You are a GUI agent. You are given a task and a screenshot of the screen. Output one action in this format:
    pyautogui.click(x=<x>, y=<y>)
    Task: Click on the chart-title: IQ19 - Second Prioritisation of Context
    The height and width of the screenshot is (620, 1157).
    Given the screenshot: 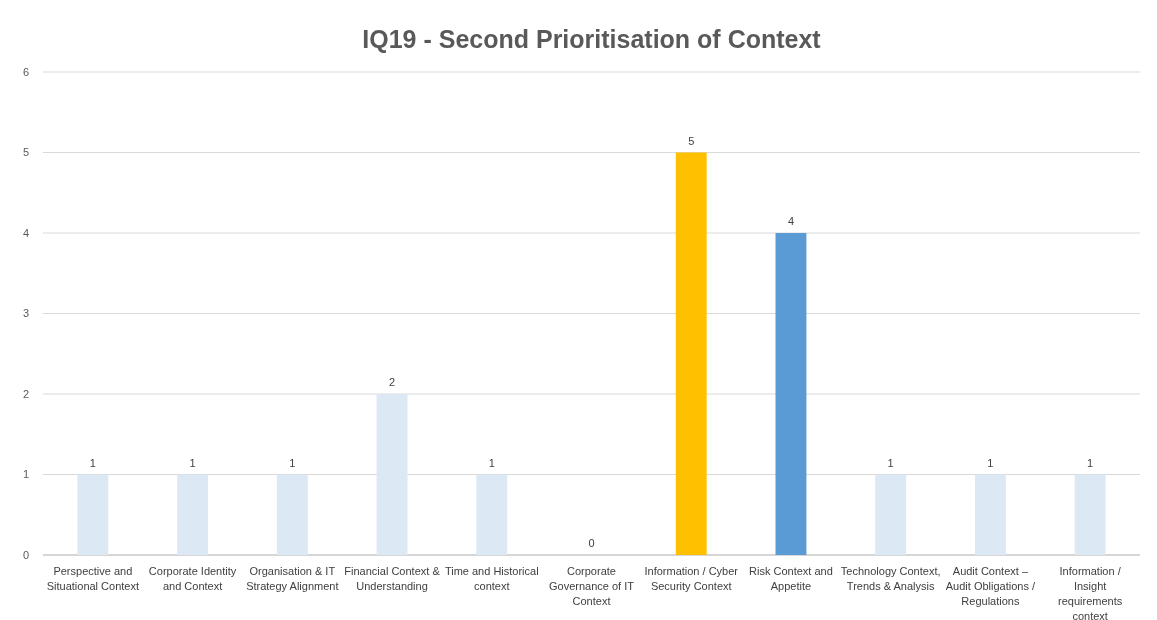 What is the action you would take?
    pyautogui.click(x=592, y=39)
    